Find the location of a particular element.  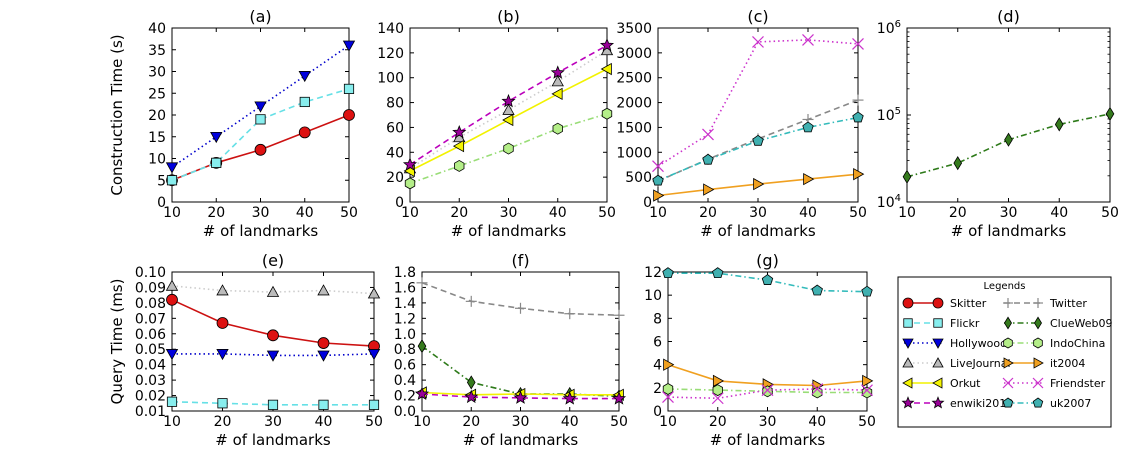

series-it2004 is located at coordinates (759, 184).